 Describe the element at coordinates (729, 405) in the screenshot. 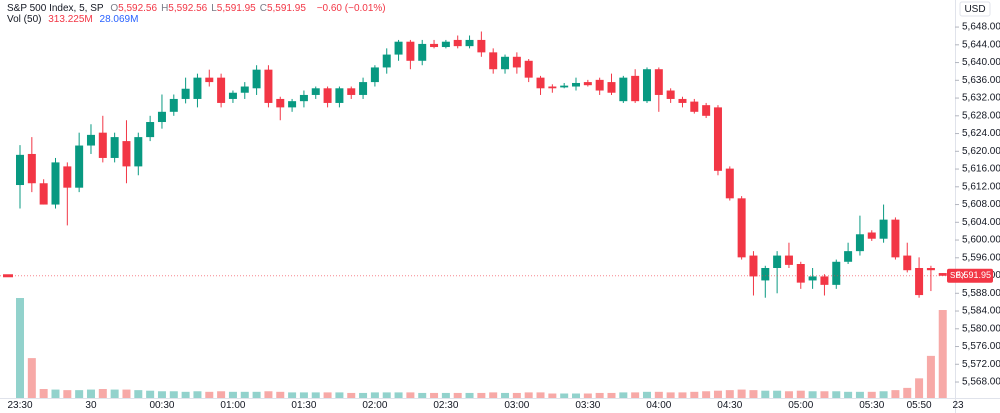

I see `x-tick-label: 04:30` at that location.